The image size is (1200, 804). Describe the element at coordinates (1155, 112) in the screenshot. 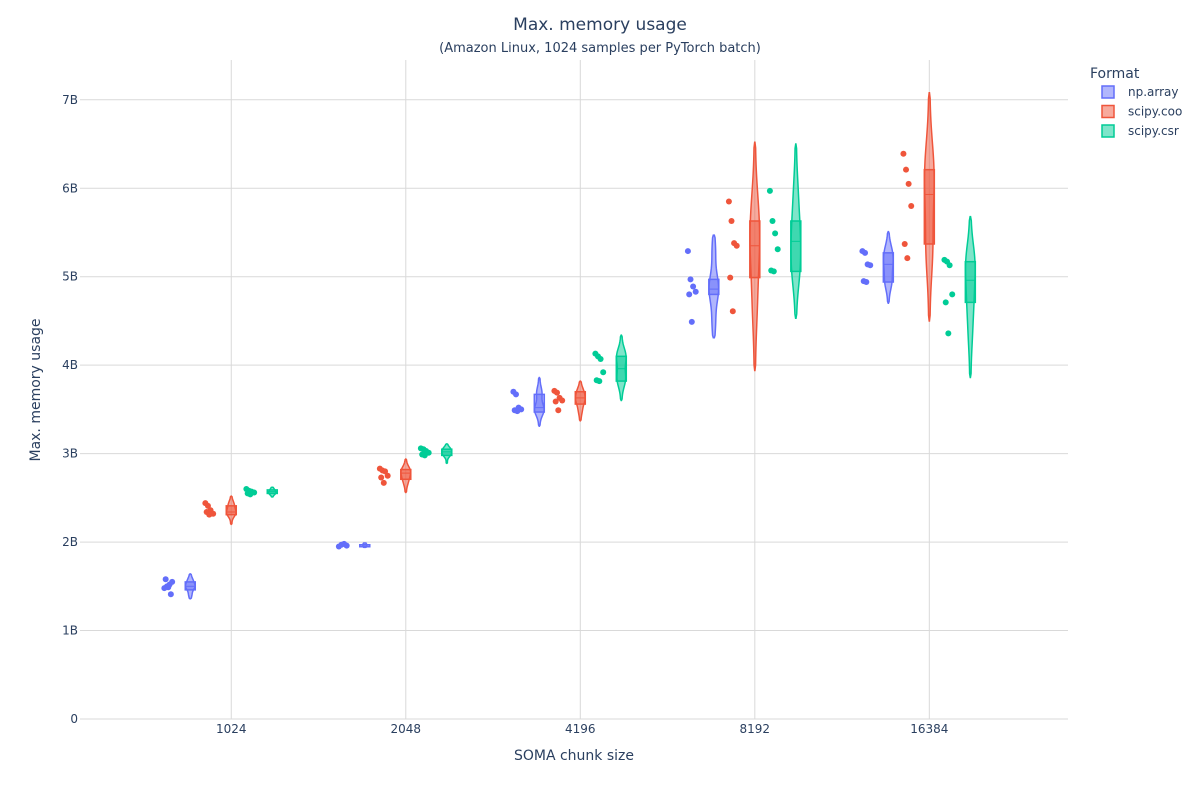

I see `legend-label-scipy-coo: scipy.coo` at that location.